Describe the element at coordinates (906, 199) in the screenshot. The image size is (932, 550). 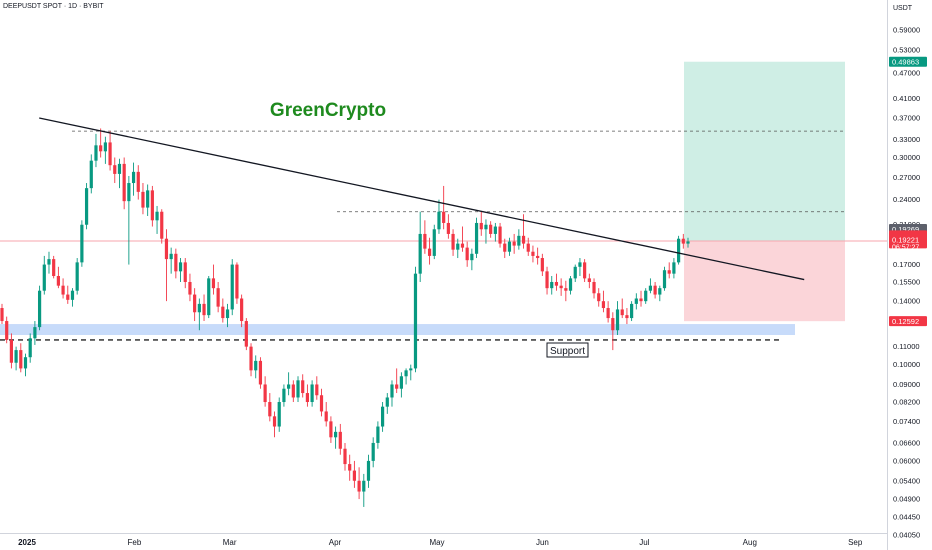
I see `y-tick-label: 0.24000` at that location.